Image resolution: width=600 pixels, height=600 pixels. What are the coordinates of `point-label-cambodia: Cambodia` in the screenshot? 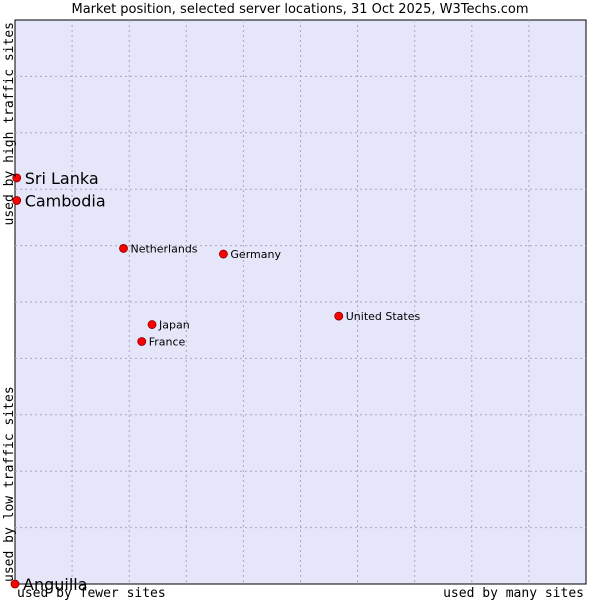 It's located at (65, 200).